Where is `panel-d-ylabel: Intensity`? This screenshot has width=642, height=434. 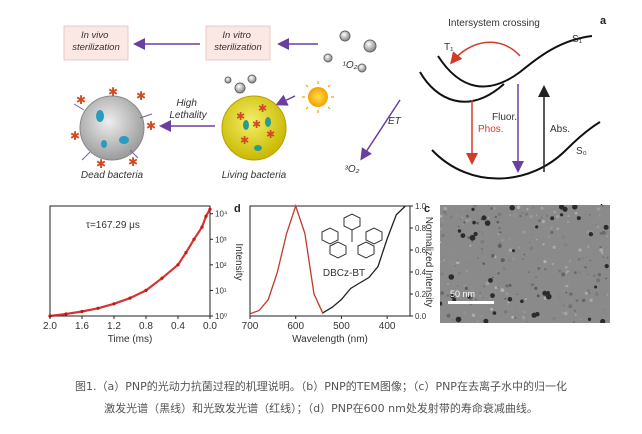 panel-d-ylabel: Intensity is located at coordinates (238, 261).